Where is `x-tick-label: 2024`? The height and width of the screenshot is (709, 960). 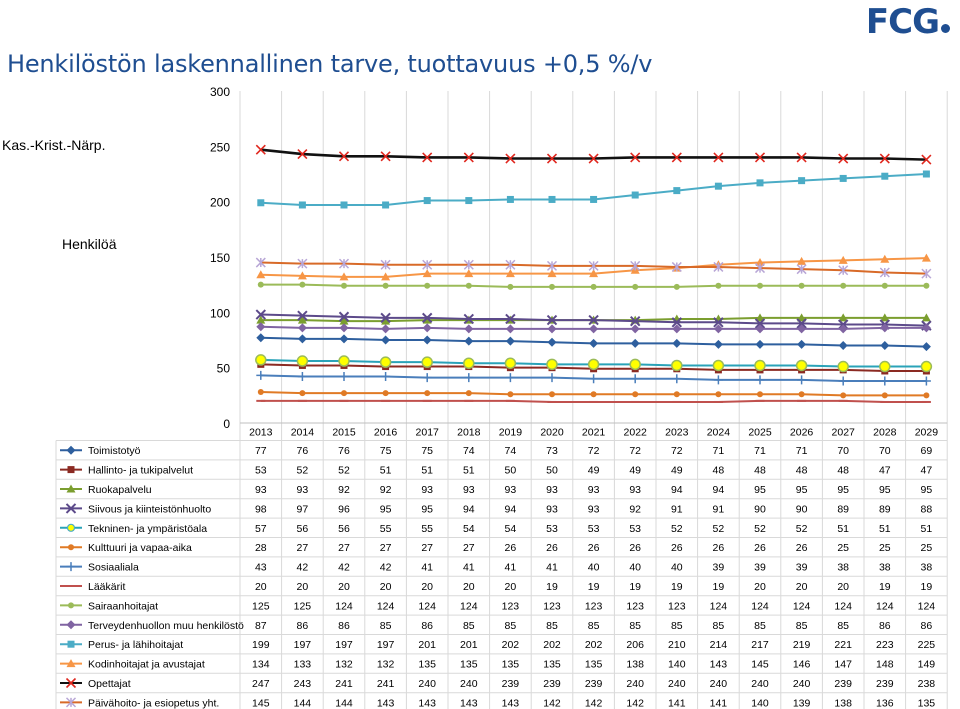 x-tick-label: 2024 is located at coordinates (719, 433).